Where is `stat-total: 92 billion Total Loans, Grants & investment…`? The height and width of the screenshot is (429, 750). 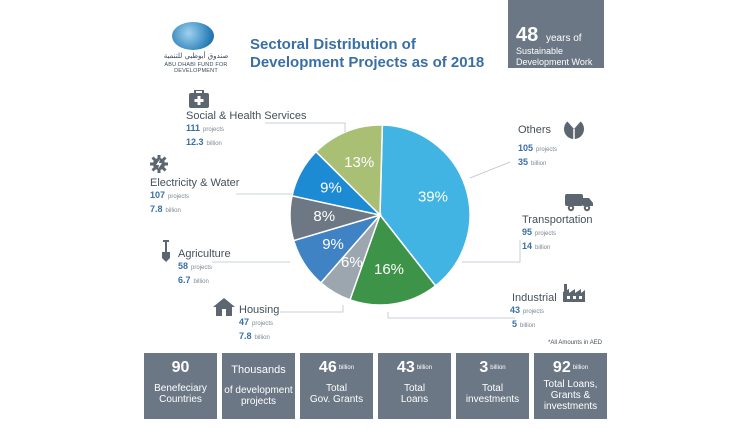
stat-total: 92 billion Total Loans, Grants & investment… is located at coordinates (570, 386).